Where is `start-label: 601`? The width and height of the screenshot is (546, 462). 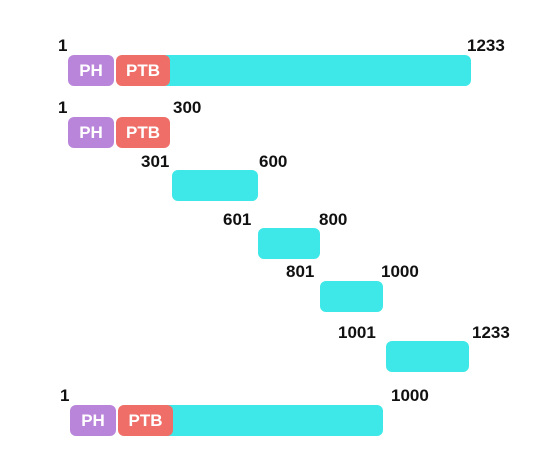
start-label: 601 is located at coordinates (237, 219).